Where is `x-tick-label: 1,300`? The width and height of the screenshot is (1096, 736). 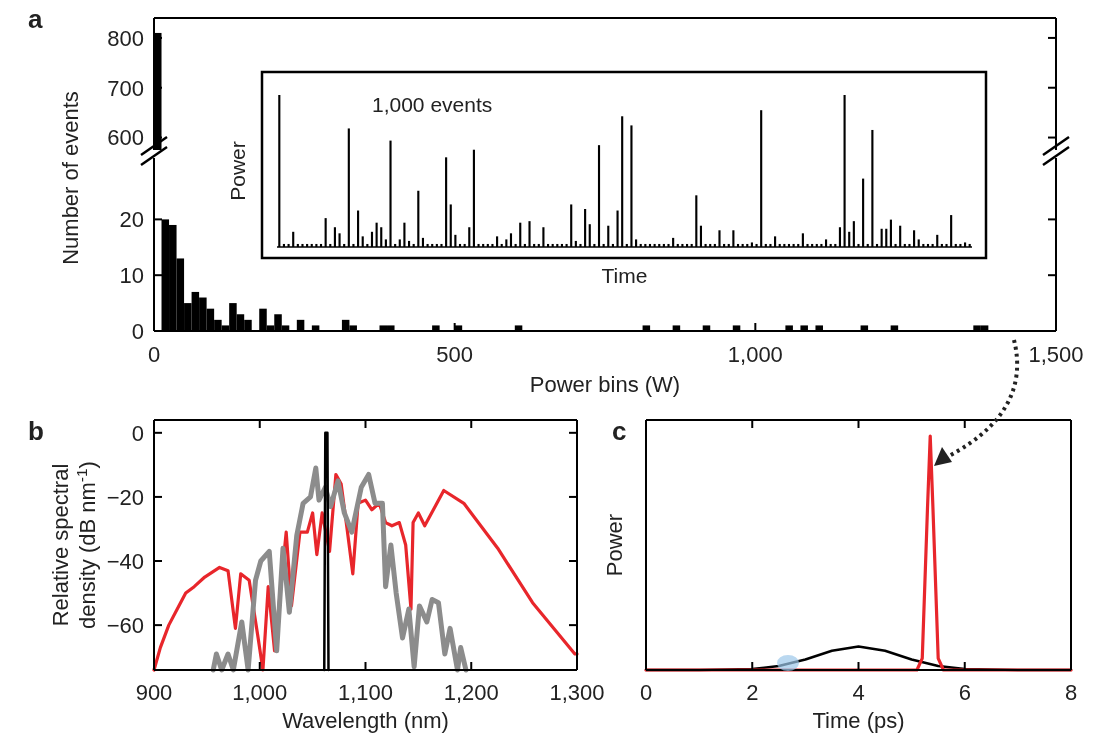 x-tick-label: 1,300 is located at coordinates (577, 692).